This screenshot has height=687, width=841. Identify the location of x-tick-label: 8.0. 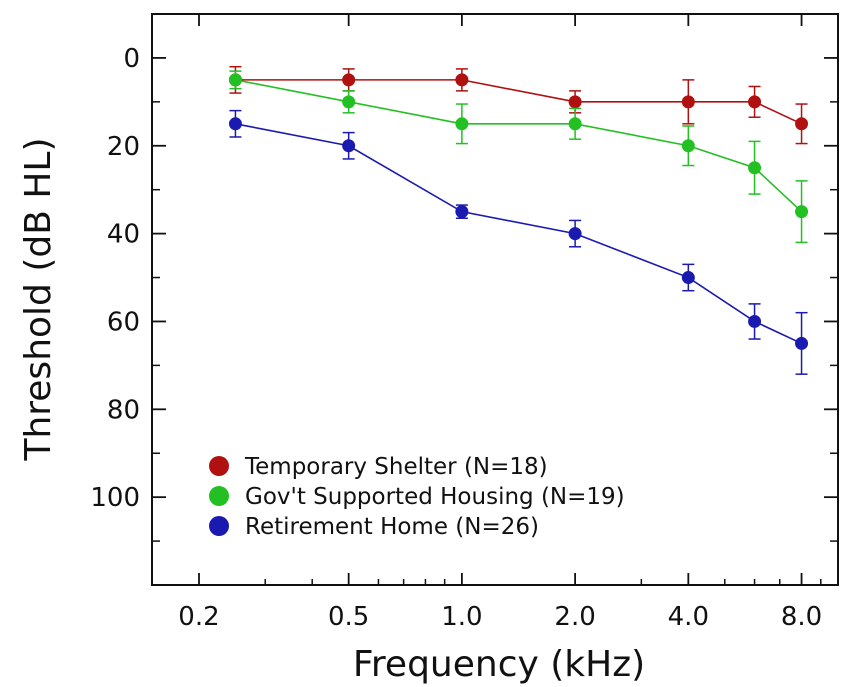
(801, 617).